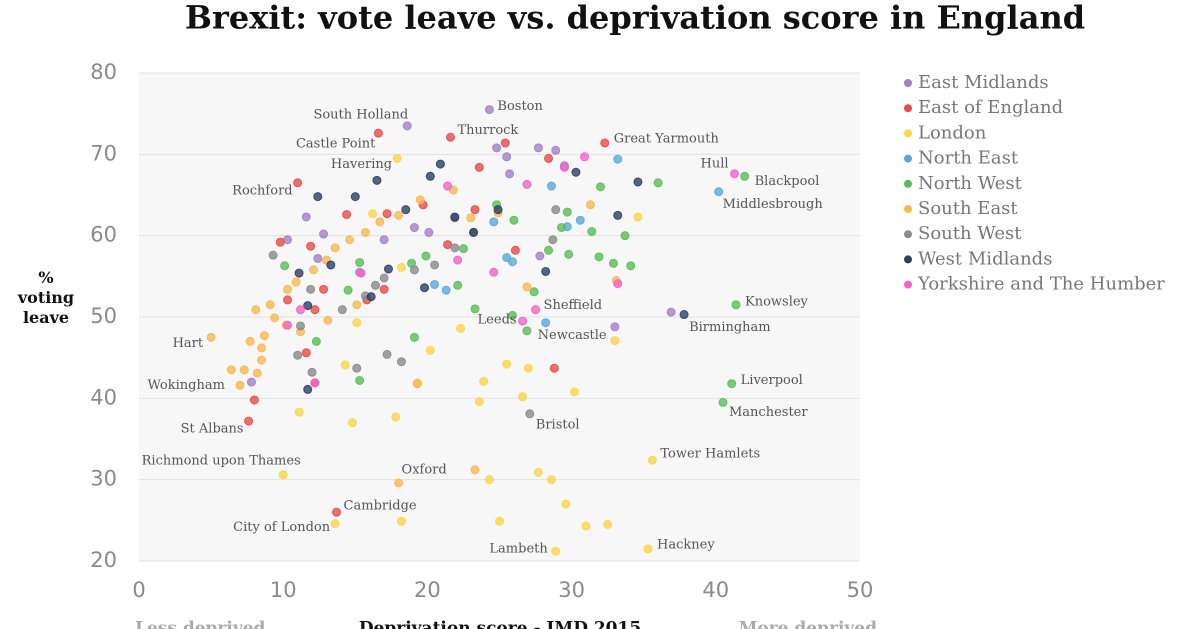  I want to click on point-label: Thurrock, so click(487, 130).